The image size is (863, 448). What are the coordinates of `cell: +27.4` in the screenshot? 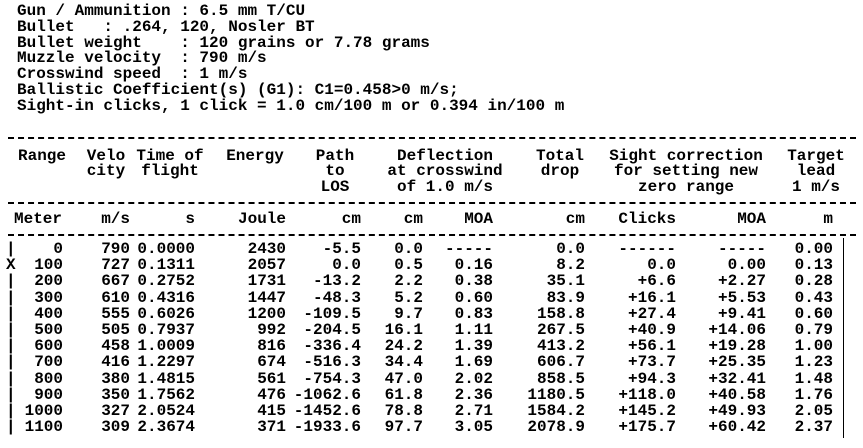 It's located at (651, 313).